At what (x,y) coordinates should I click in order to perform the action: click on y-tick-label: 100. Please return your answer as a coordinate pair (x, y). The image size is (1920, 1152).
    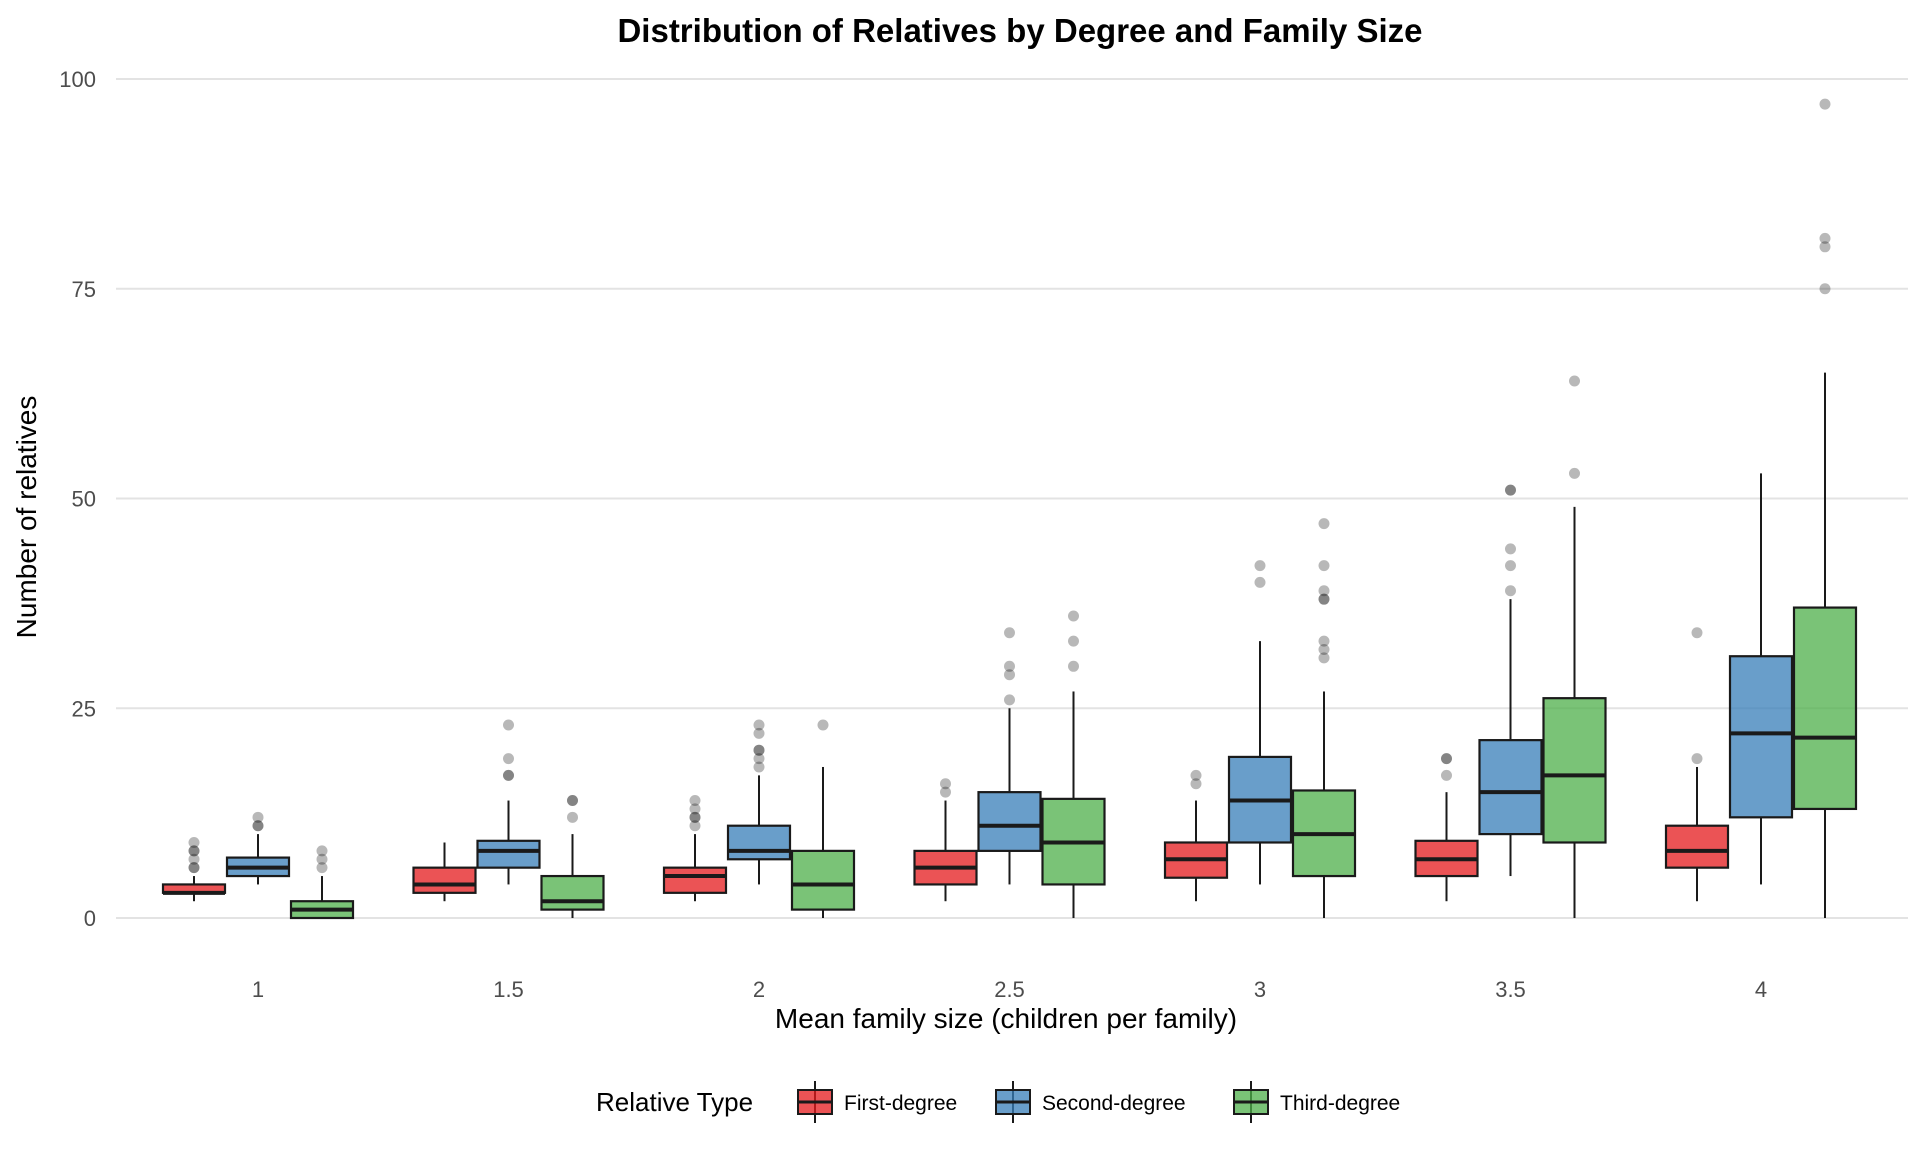
    Looking at the image, I should click on (77, 79).